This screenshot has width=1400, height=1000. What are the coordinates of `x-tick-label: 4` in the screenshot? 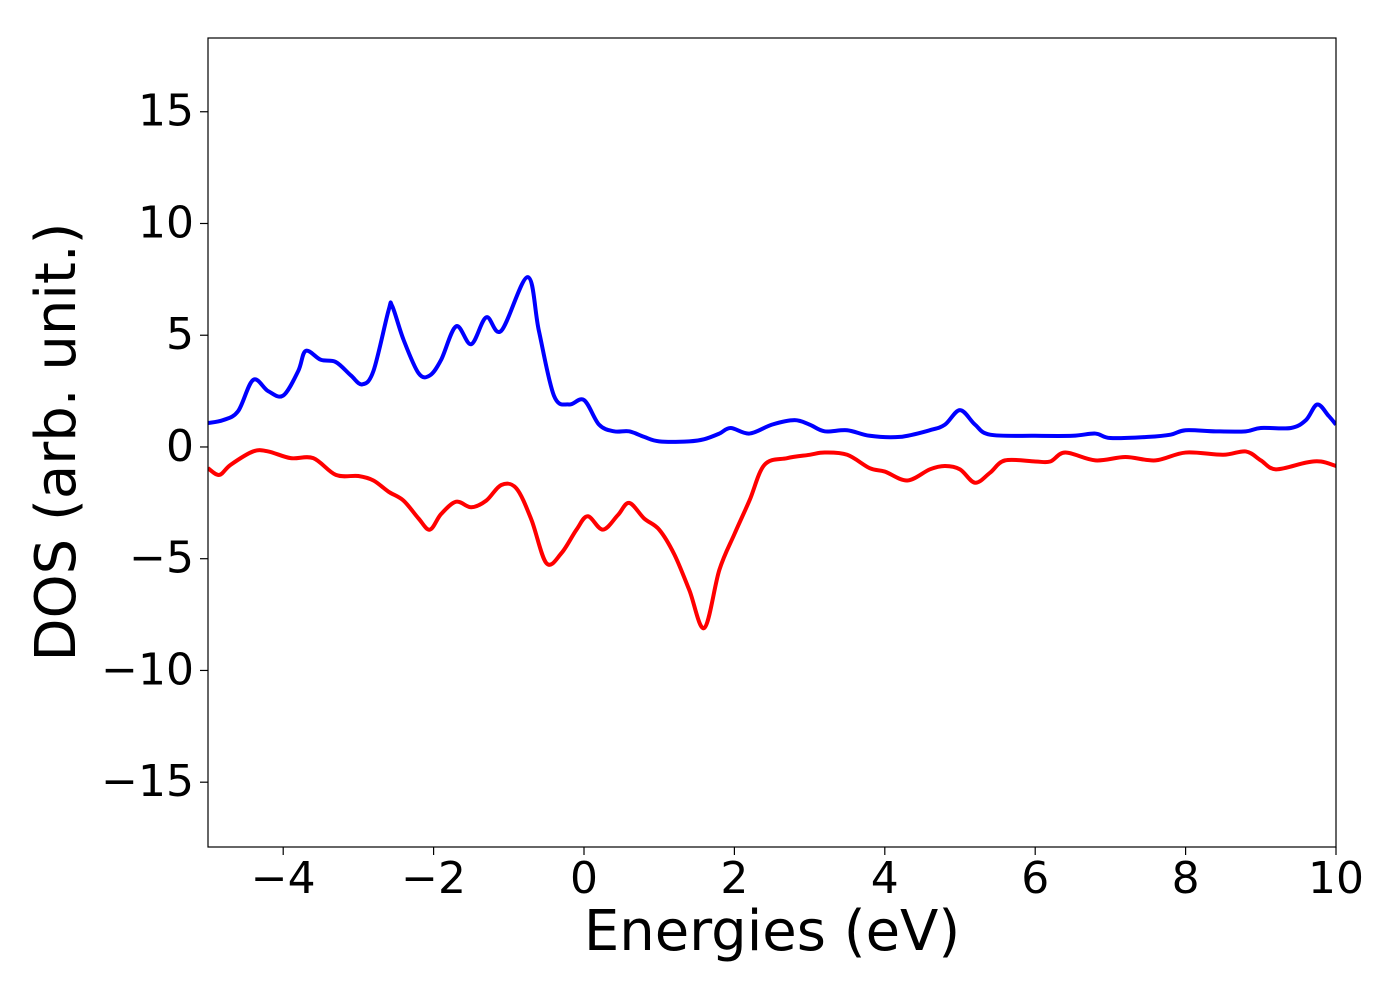 It's located at (885, 878).